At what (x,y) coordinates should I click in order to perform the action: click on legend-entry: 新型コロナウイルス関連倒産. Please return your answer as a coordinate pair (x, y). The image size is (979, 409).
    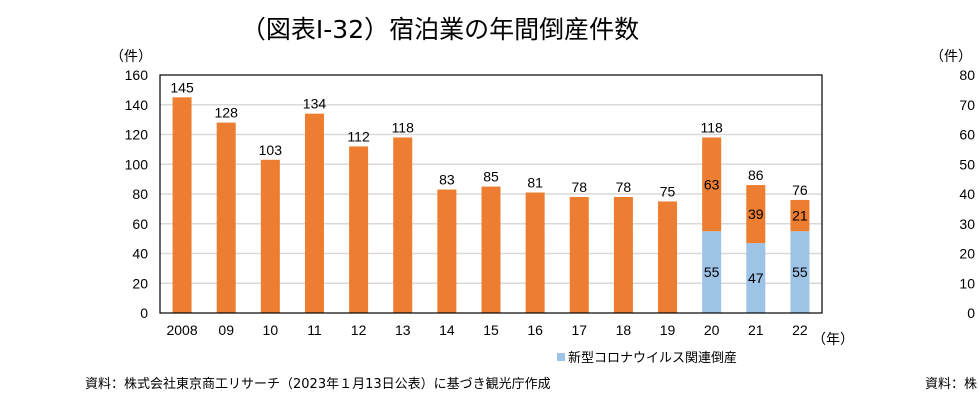
    Looking at the image, I should click on (652, 358).